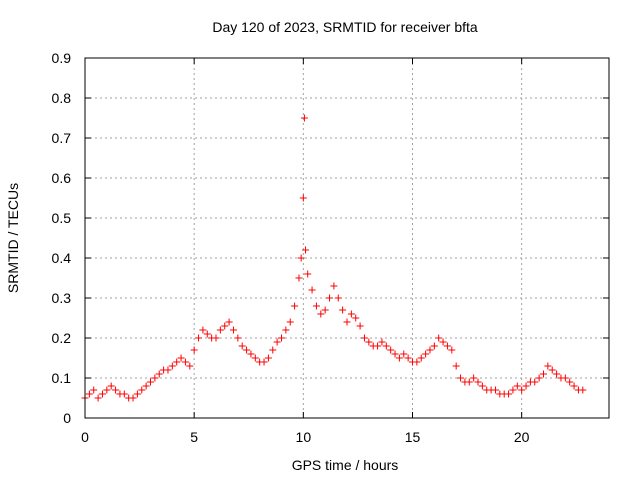  I want to click on x-tick-label: 0, so click(85, 437).